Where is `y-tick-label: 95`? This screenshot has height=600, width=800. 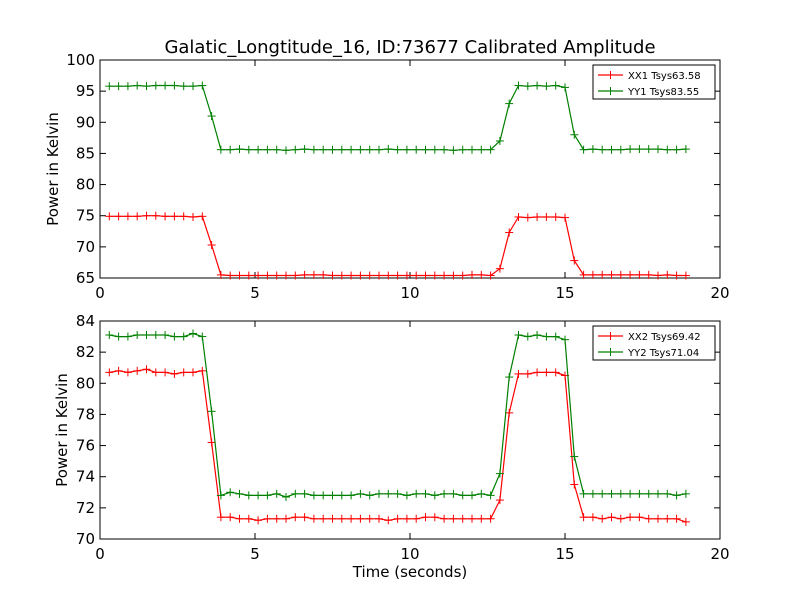
y-tick-label: 95 is located at coordinates (85, 91).